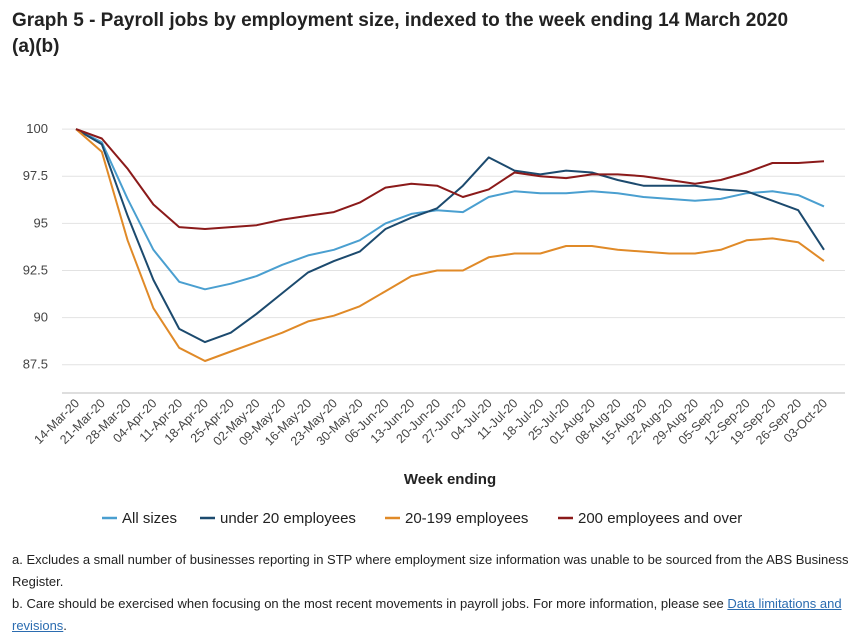 This screenshot has width=857, height=643. Describe the element at coordinates (35, 246) in the screenshot. I see `y-axis: 87.5 90 92.5 95 97.5 100` at that location.